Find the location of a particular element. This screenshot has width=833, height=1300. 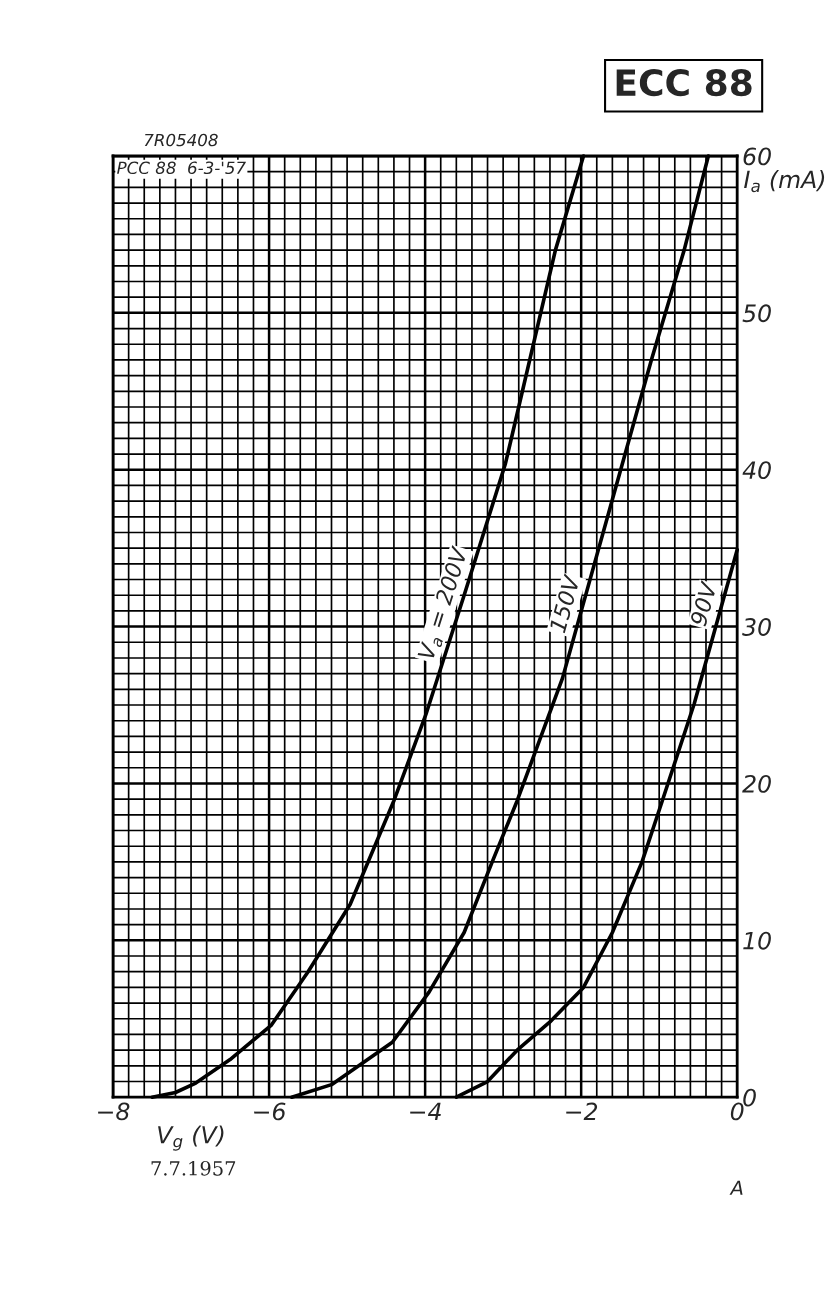

y-axis-title: I$_{a}$ (mA) is located at coordinates (784, 181).